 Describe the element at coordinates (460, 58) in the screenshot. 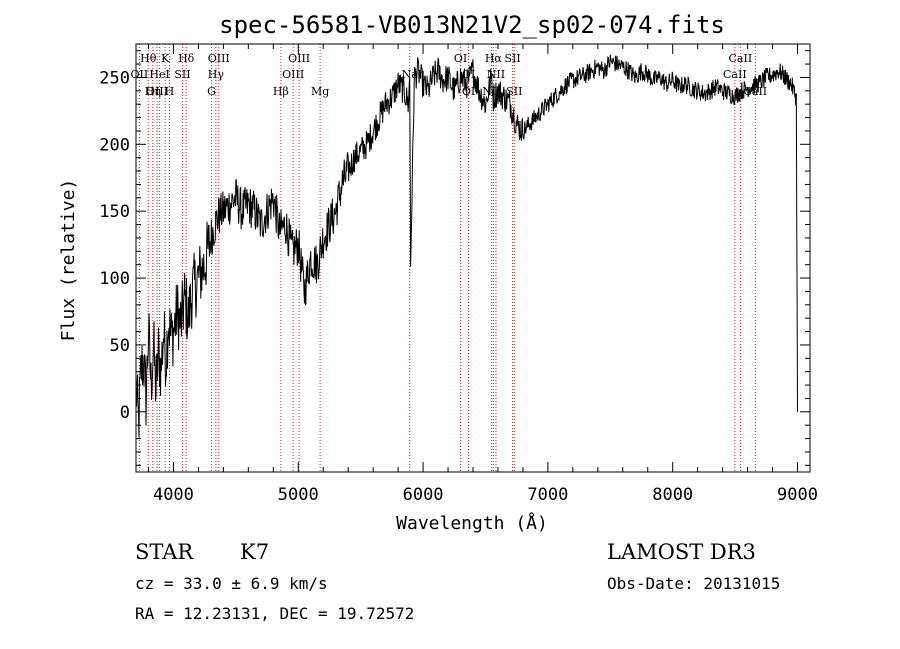

I see `line-label-17: OI` at that location.